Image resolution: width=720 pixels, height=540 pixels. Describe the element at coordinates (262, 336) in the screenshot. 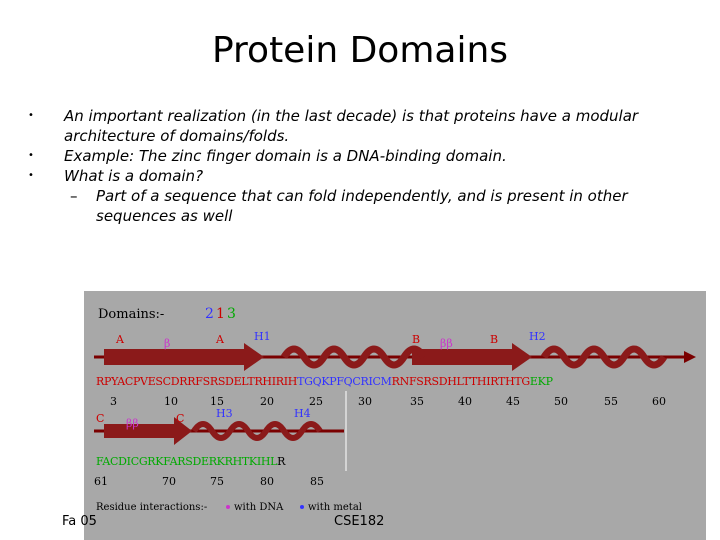

I see `label-h1: H1` at that location.